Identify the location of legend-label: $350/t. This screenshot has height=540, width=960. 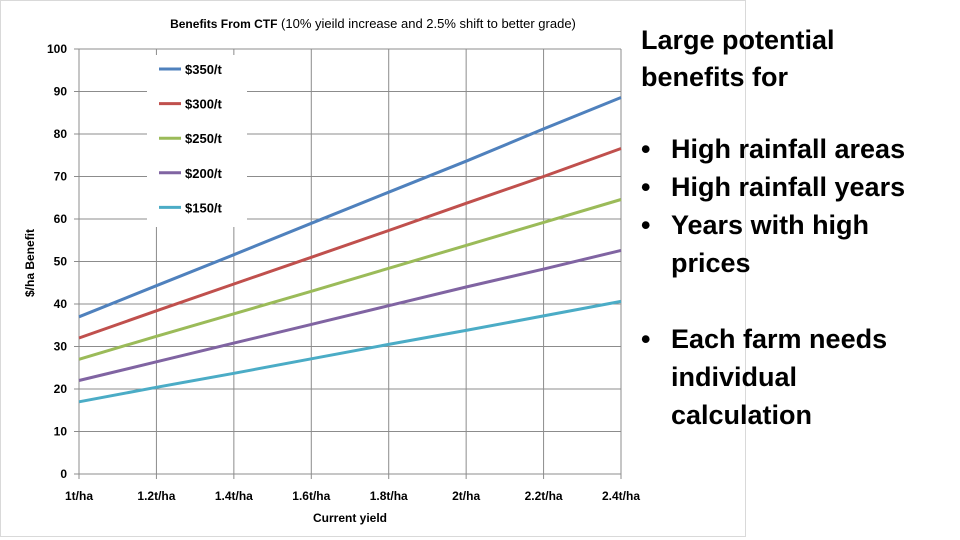
(204, 69).